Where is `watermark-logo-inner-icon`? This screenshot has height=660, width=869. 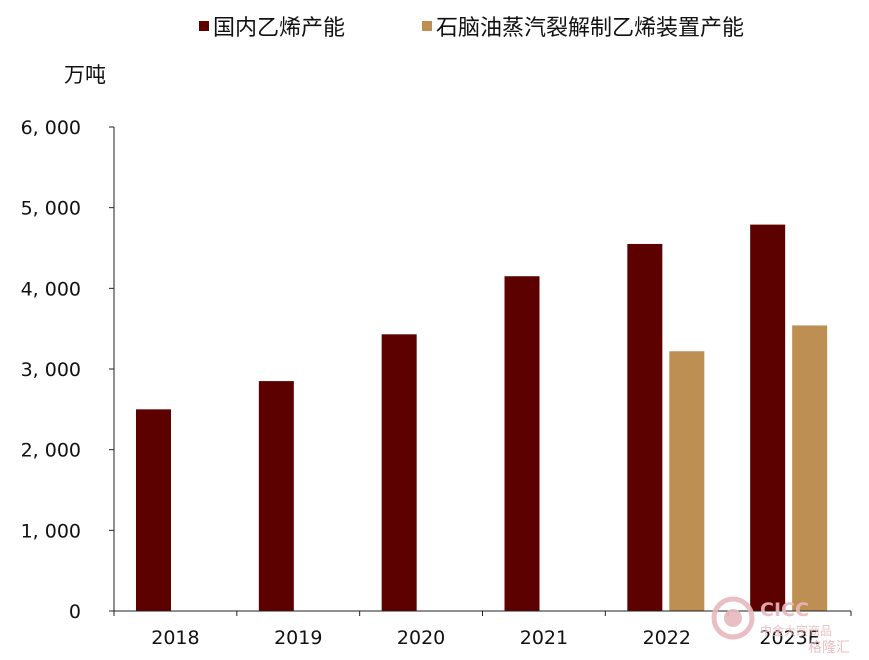 watermark-logo-inner-icon is located at coordinates (733, 618).